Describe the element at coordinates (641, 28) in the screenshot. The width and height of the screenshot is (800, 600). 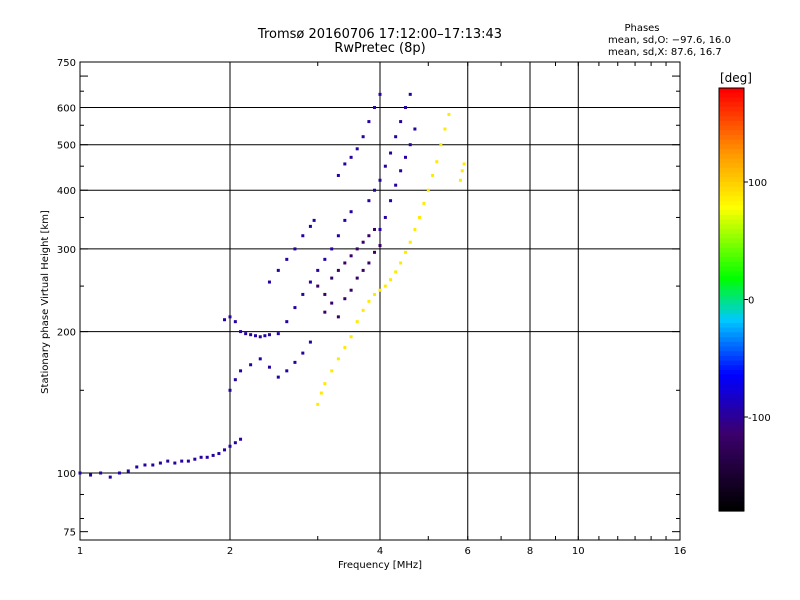
I see `phases-title: Phases` at that location.